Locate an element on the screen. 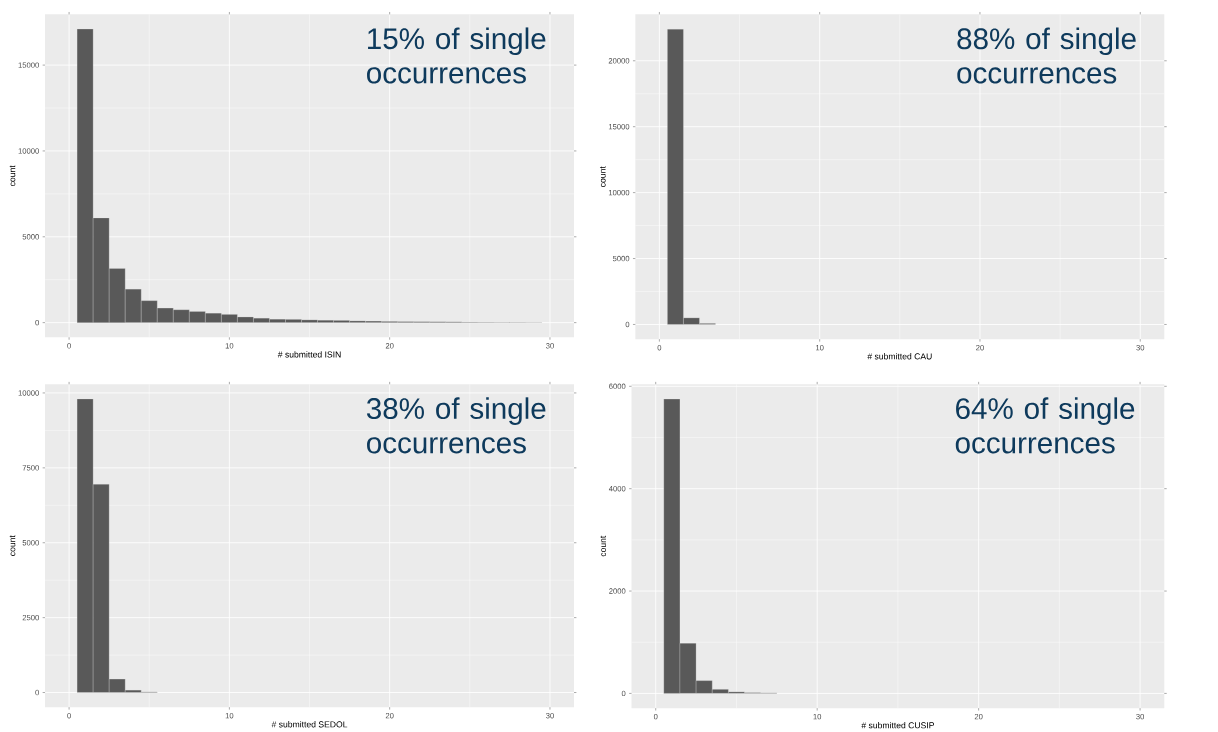  annotation: 15% of single occurrences is located at coordinates (456, 55).